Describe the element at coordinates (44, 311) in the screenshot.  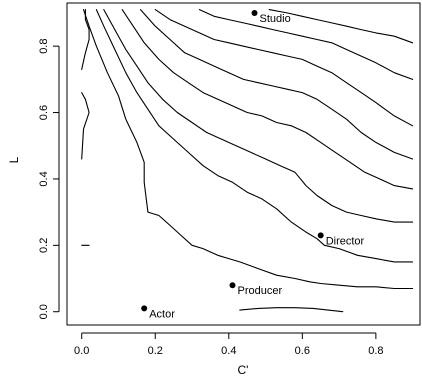
I see `y-tick-label: 0.0` at that location.